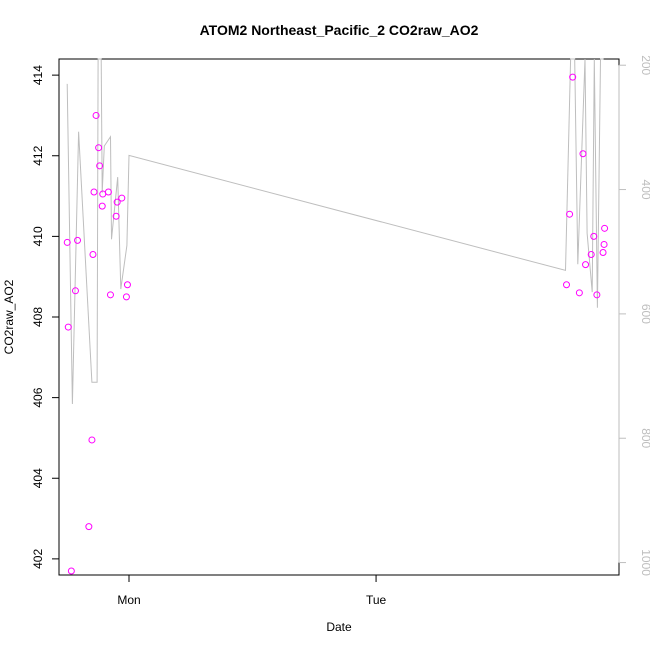 The width and height of the screenshot is (650, 650). What do you see at coordinates (9, 316) in the screenshot?
I see `y-axis-label: CO2raw_AO2` at bounding box center [9, 316].